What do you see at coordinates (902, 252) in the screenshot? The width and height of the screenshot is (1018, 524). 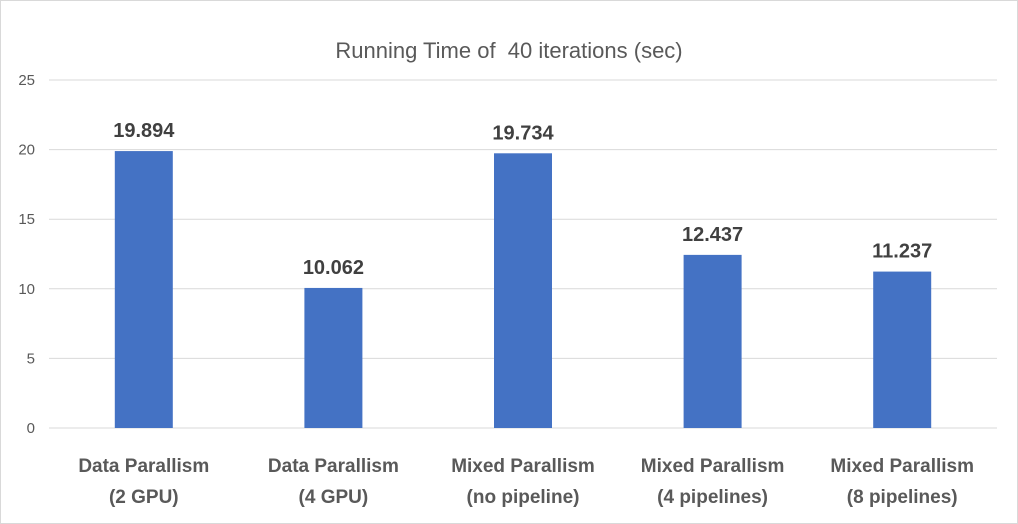 I see `data-label: 11.237` at bounding box center [902, 252].